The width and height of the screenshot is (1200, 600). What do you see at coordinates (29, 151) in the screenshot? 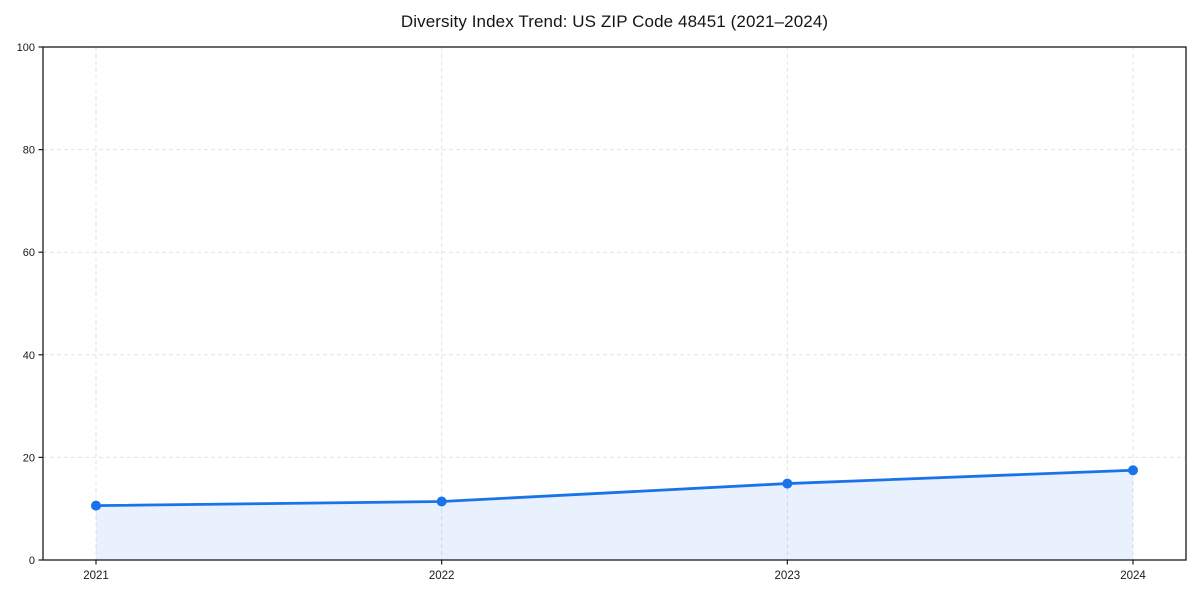
I see `y-axis-tick-label: 80` at bounding box center [29, 151].